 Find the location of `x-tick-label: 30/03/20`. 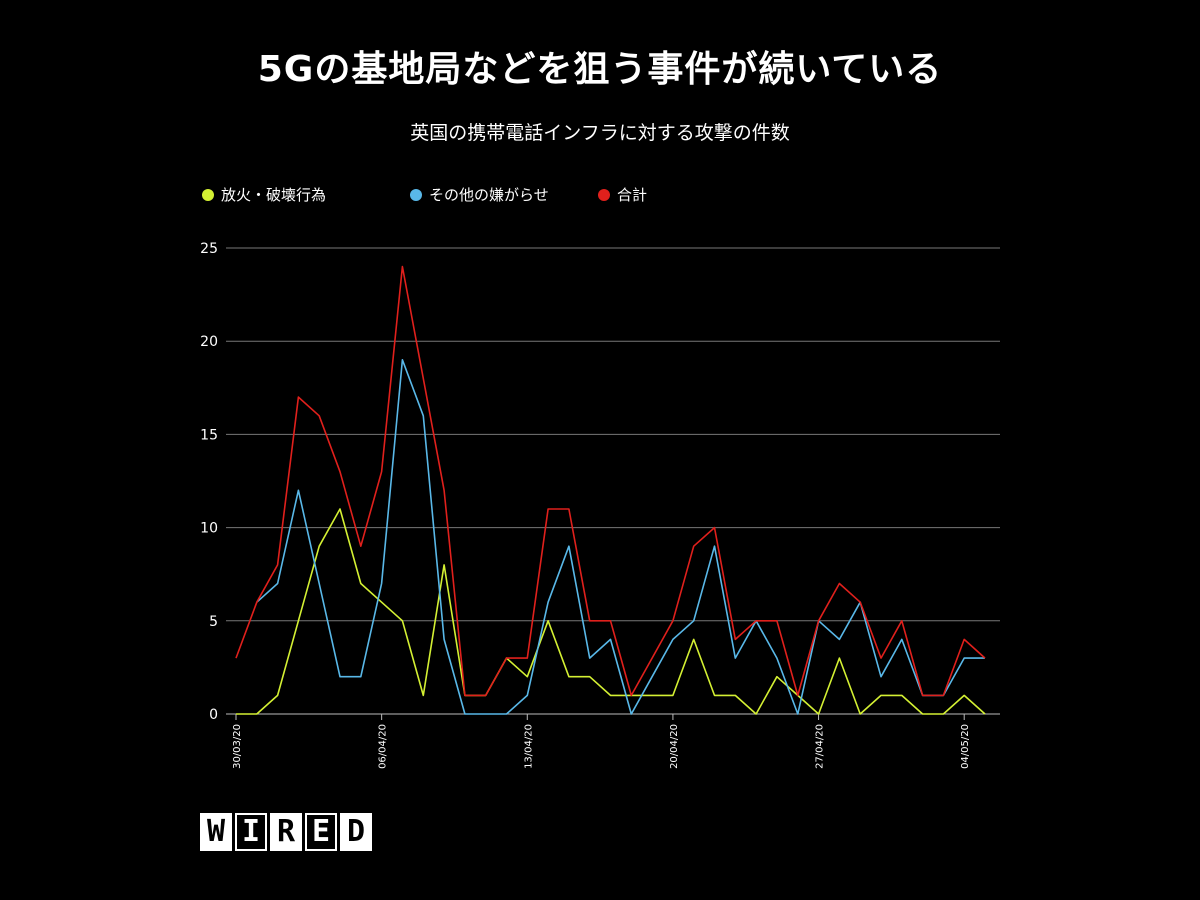

x-tick-label: 30/03/20 is located at coordinates (237, 746).